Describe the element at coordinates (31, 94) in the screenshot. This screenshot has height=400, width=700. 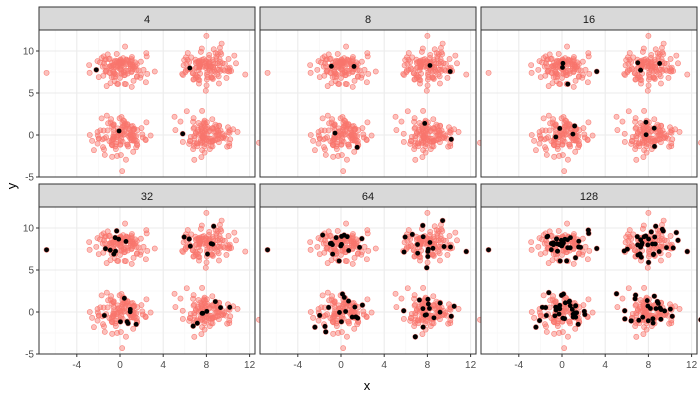
I see `y-tick-label: 5` at that location.